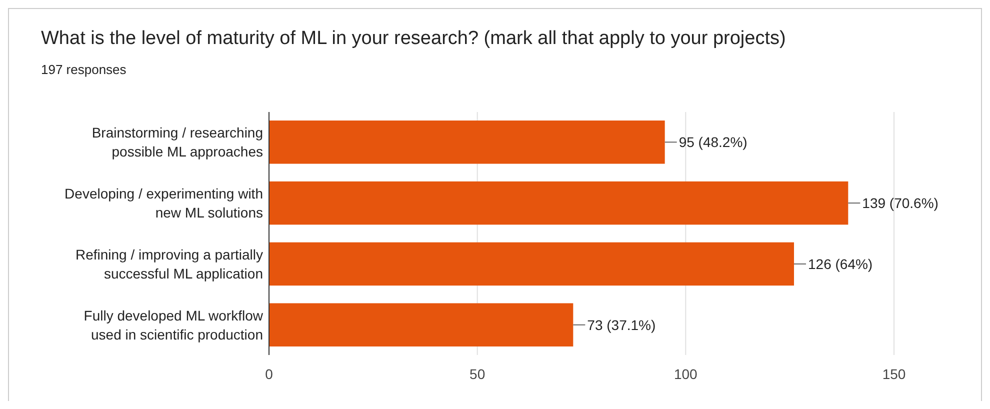 Image resolution: width=990 pixels, height=409 pixels. I want to click on x-tick-label: 150, so click(894, 374).